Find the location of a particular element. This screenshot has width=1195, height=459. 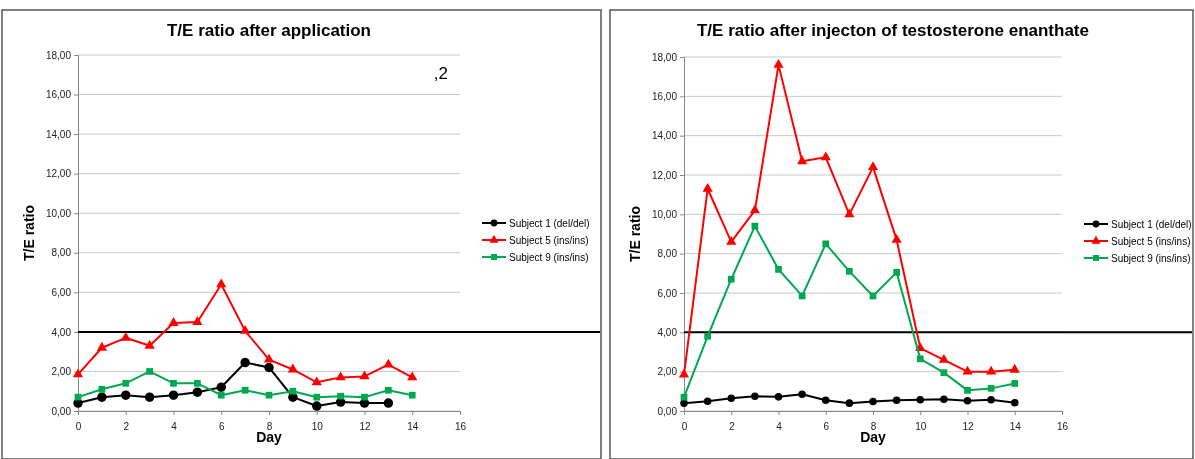

annotation: ,2 is located at coordinates (440, 73).